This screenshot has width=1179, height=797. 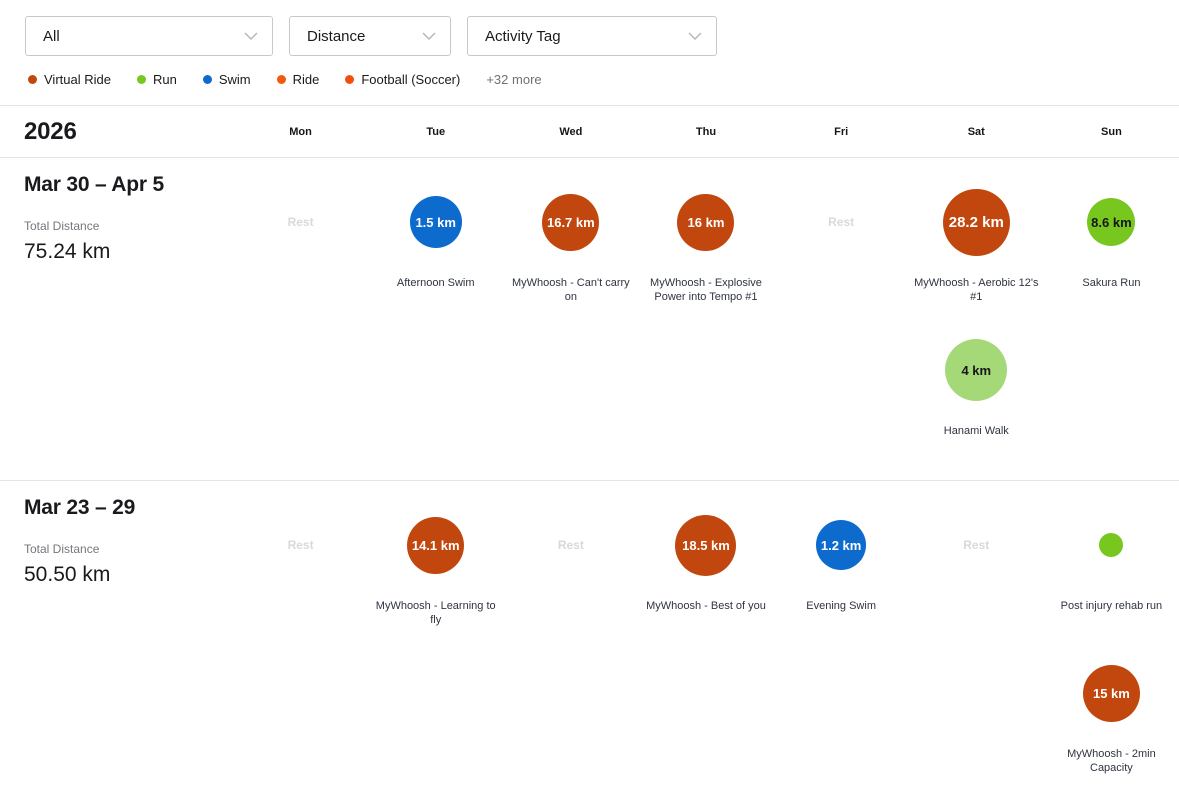 What do you see at coordinates (514, 79) in the screenshot?
I see `legend-more-link: +32 more` at bounding box center [514, 79].